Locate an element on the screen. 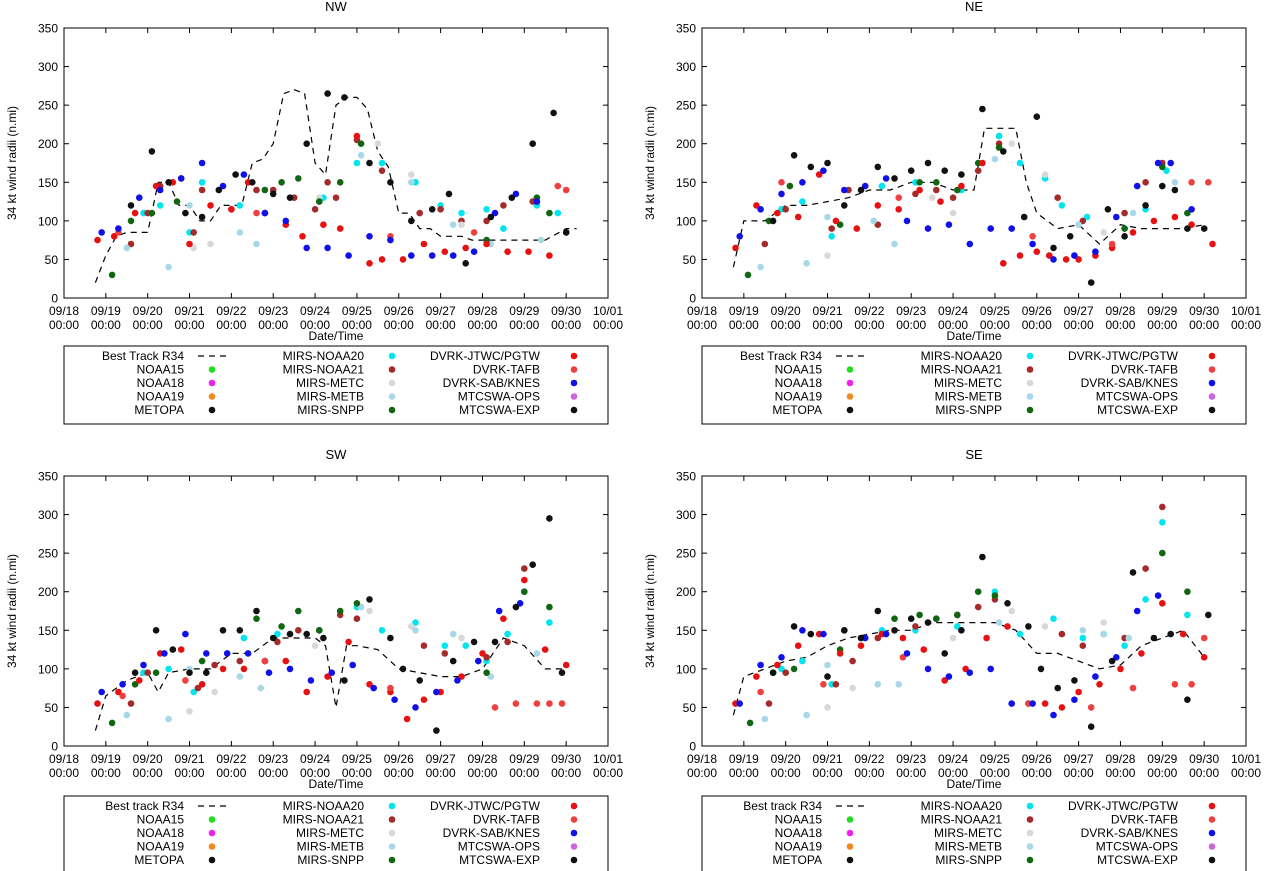 The width and height of the screenshot is (1267, 871). x-tick-label-date: 09/19 is located at coordinates (106, 759).